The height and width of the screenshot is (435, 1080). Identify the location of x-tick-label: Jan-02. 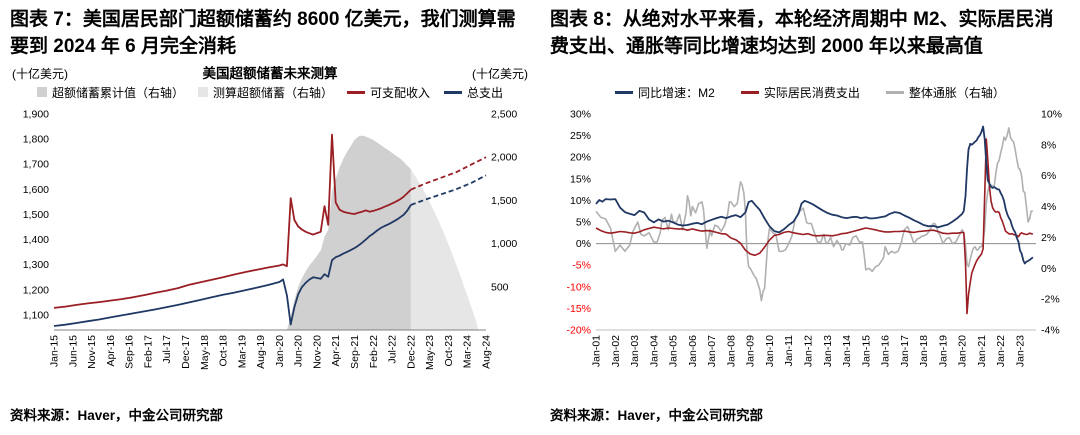
(616, 351).